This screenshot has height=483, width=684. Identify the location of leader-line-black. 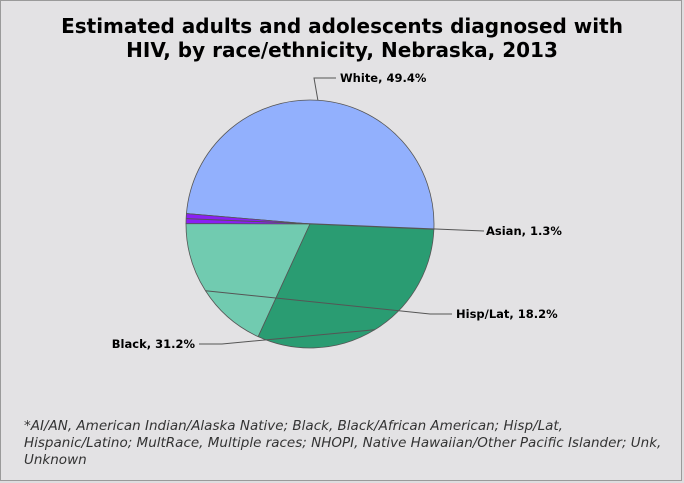
(287, 337).